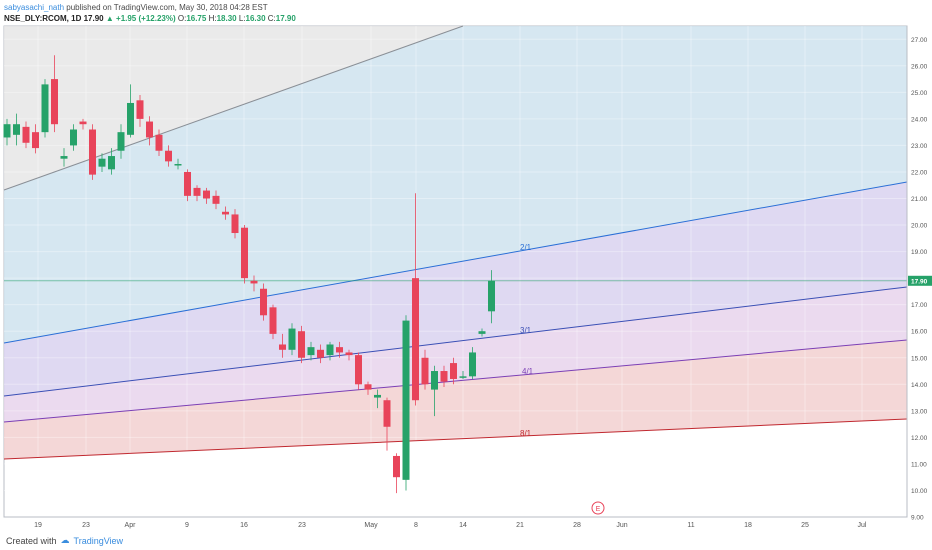 The image size is (932, 550). I want to click on x-tick-label: 28, so click(577, 525).